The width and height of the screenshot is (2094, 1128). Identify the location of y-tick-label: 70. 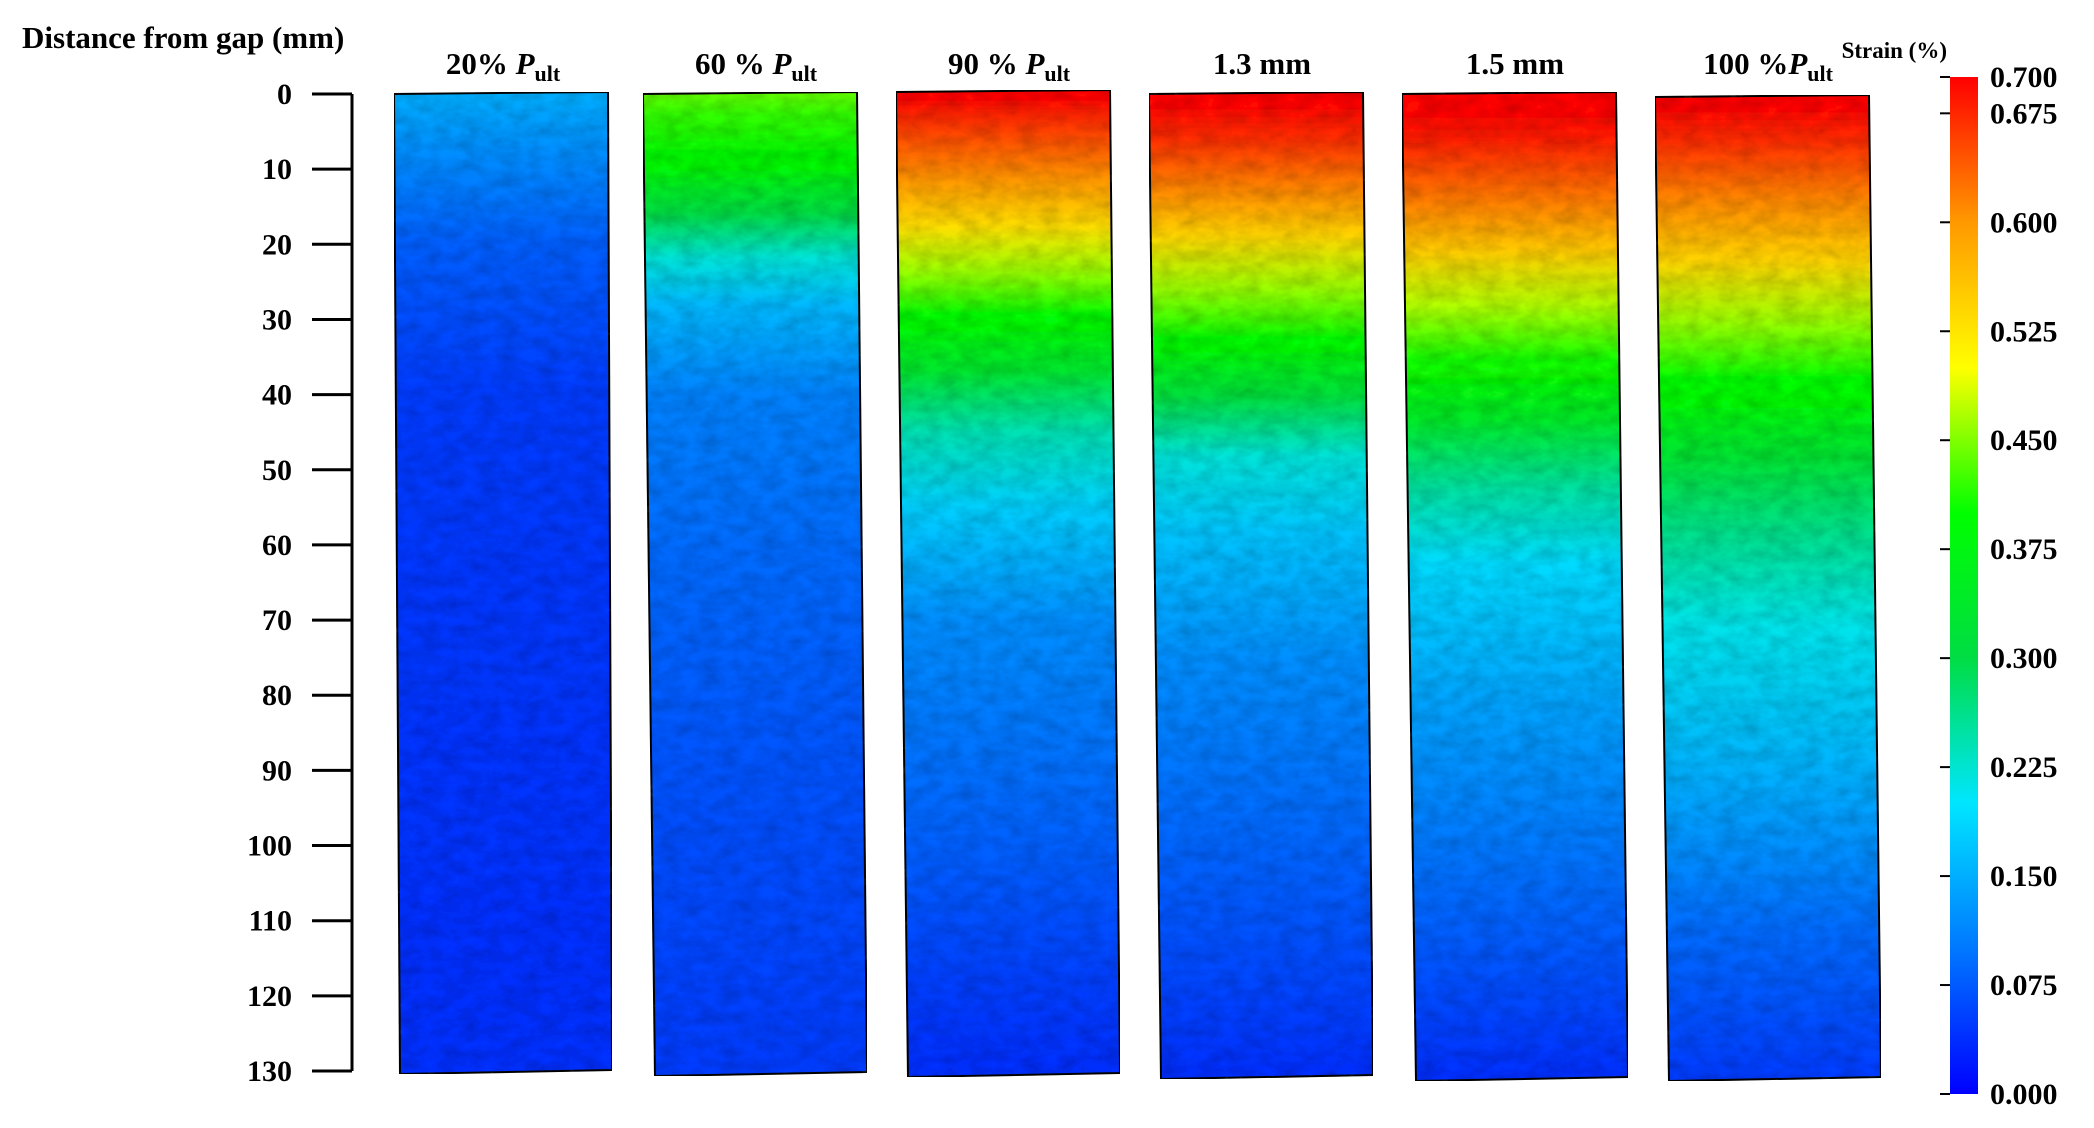
(277, 620).